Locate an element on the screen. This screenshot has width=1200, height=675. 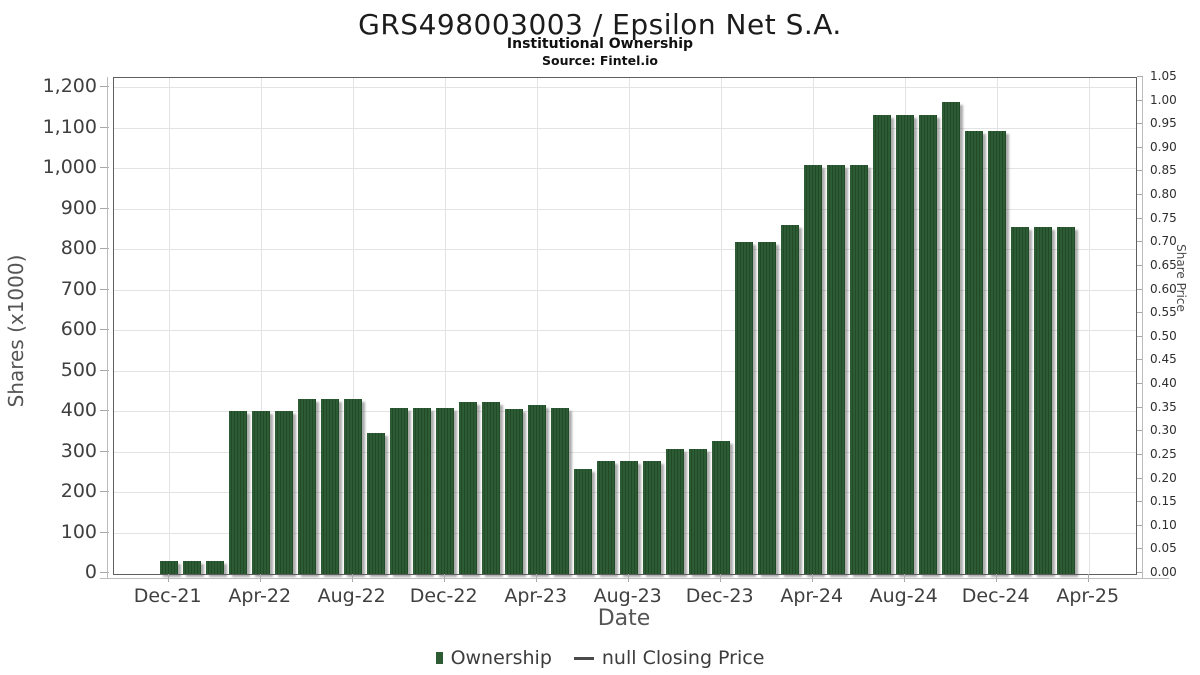
price-axis-tick-label: 1.00 is located at coordinates (1163, 99).